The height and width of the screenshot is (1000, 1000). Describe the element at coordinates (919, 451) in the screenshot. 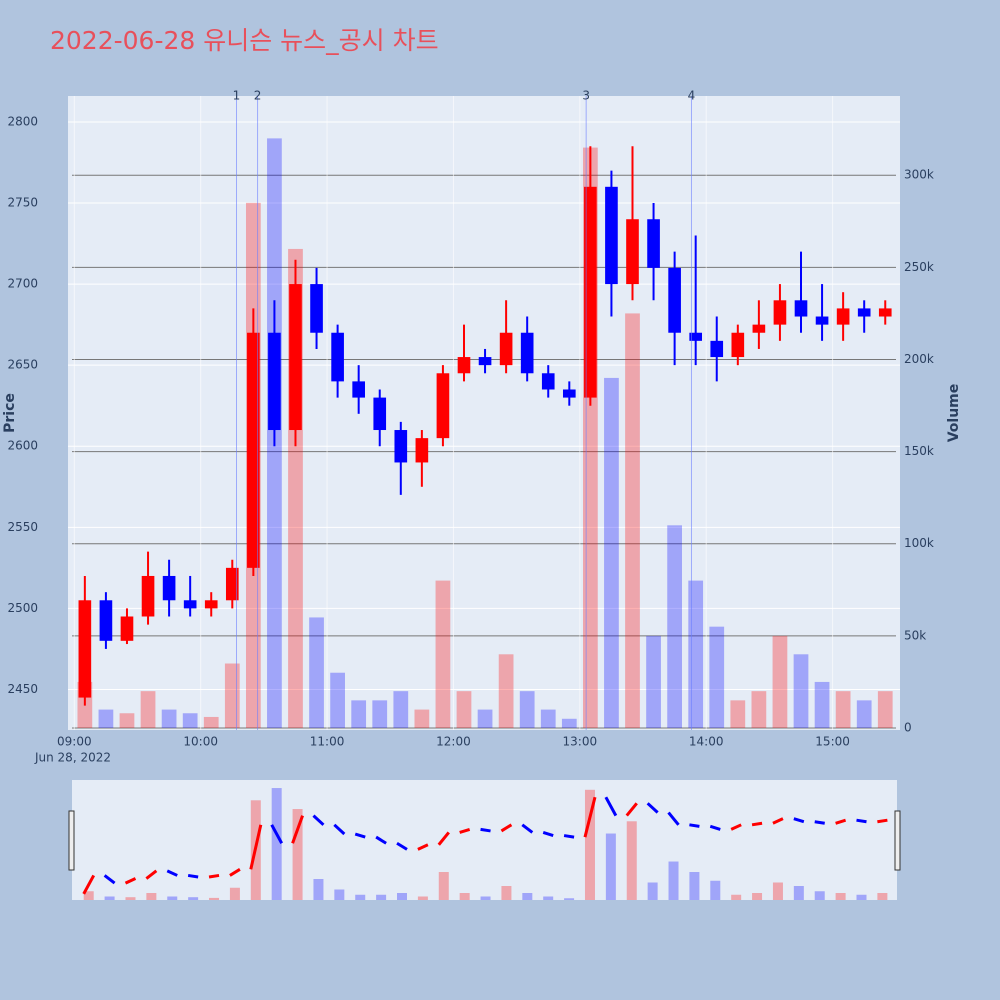

I see `y2-tick-label: 150k` at that location.